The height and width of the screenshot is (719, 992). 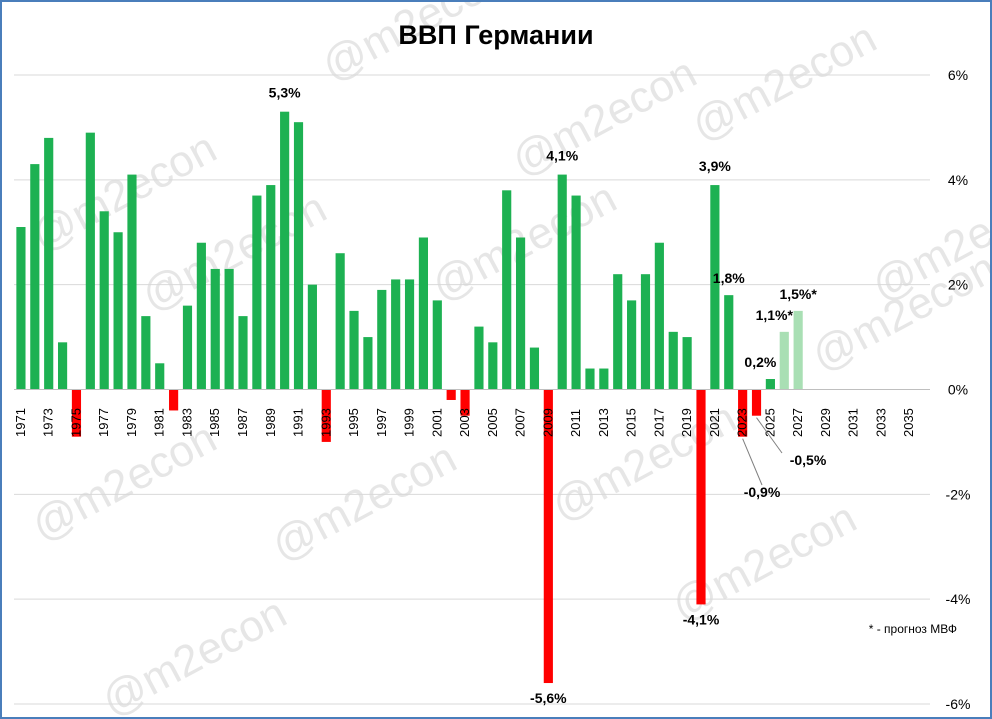 What do you see at coordinates (409, 422) in the screenshot?
I see `x-tick-label: 1999` at bounding box center [409, 422].